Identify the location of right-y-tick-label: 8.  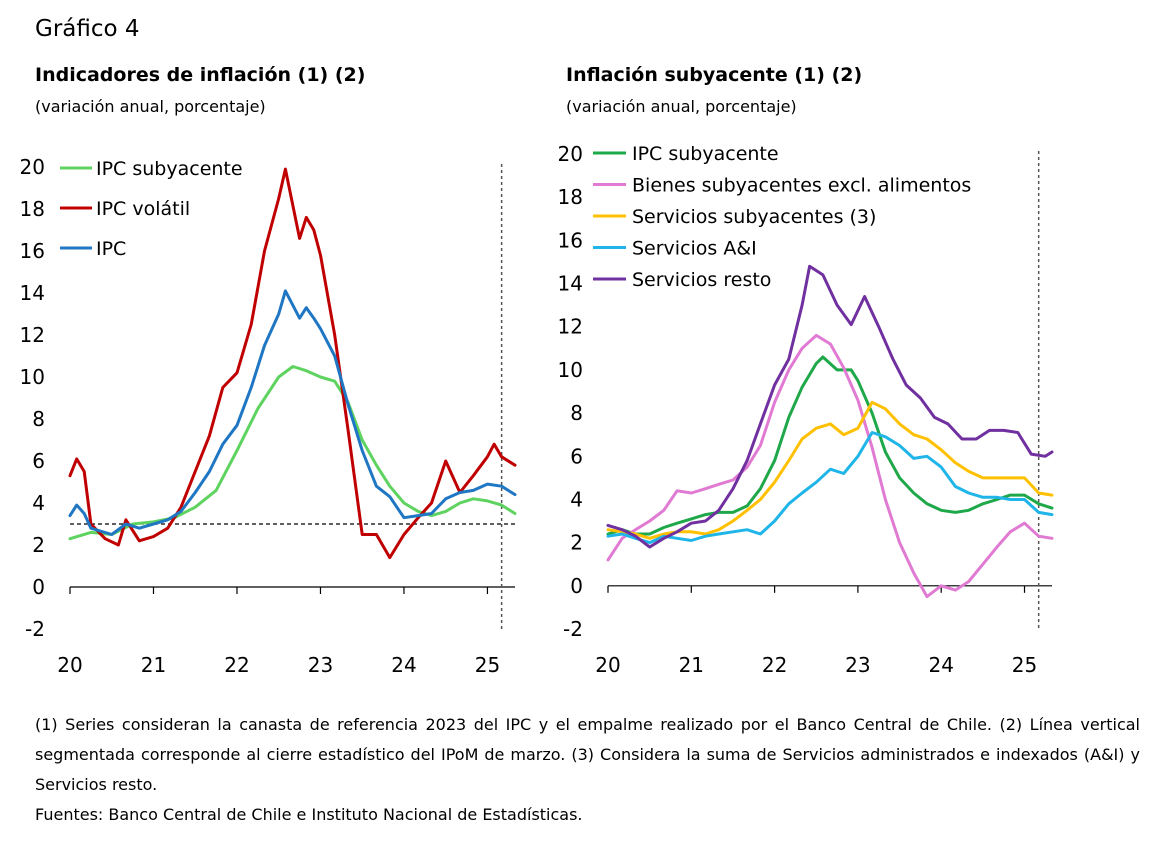
(576, 413).